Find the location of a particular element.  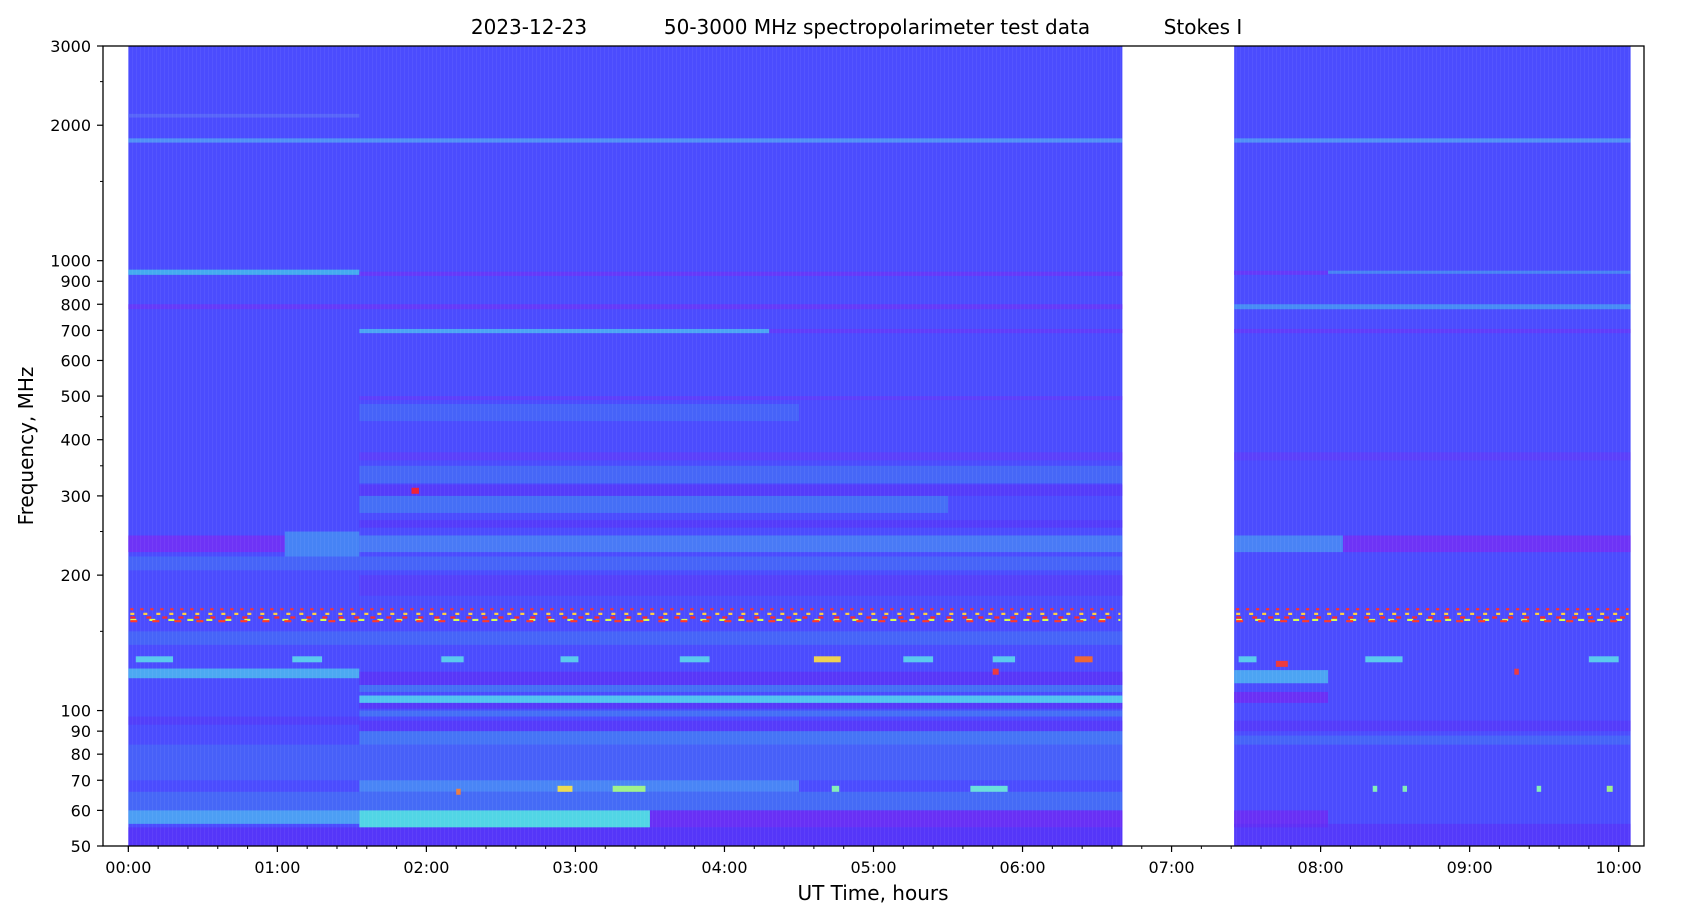

y-axis-label: Frequency, MHz is located at coordinates (26, 446).